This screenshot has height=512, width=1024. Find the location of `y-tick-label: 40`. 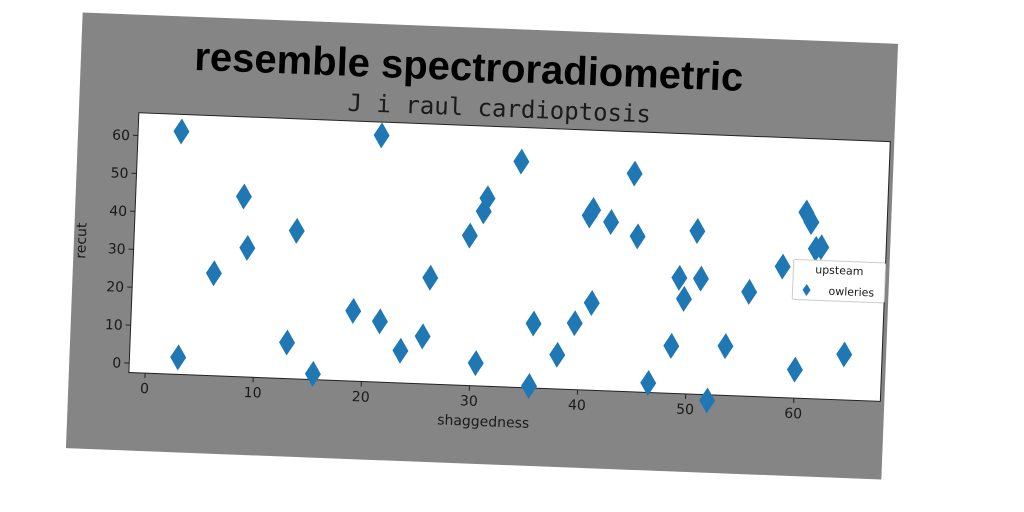

y-tick-label: 40 is located at coordinates (118, 211).